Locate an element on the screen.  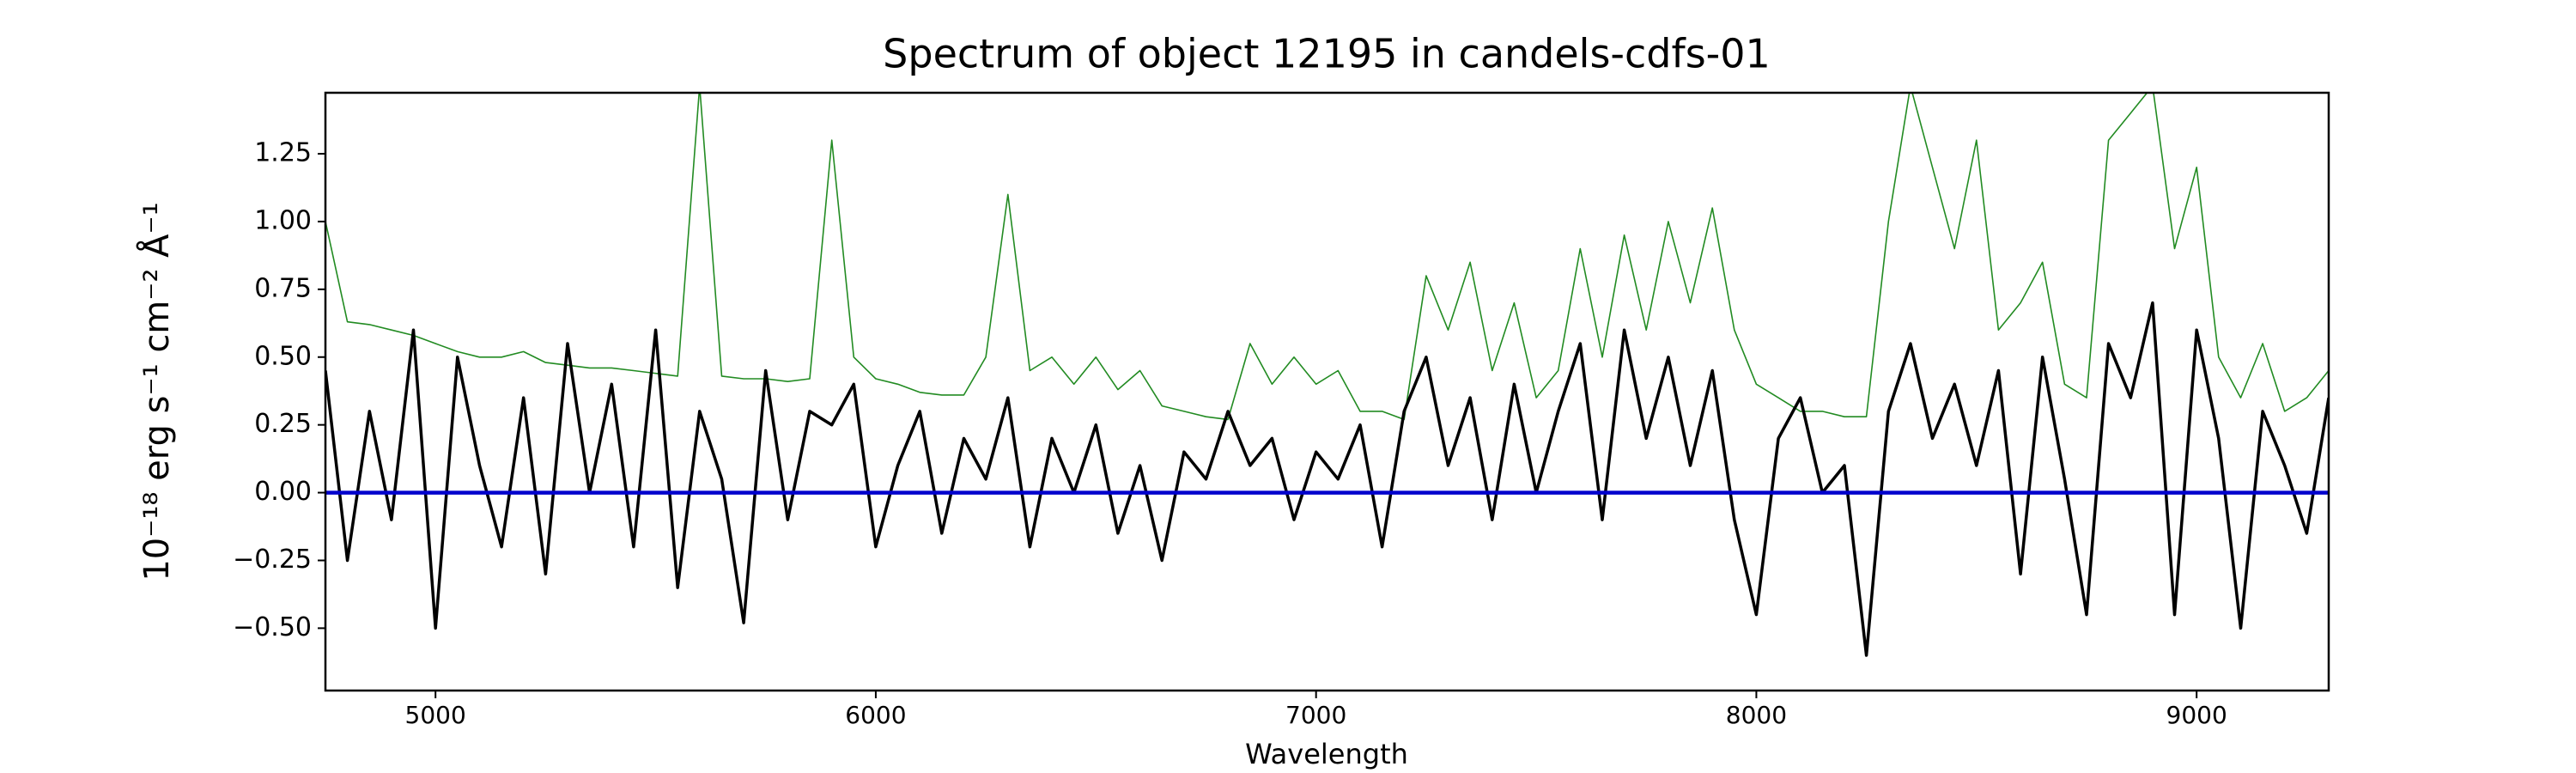
x-tick-label: 5000 is located at coordinates (435, 715).